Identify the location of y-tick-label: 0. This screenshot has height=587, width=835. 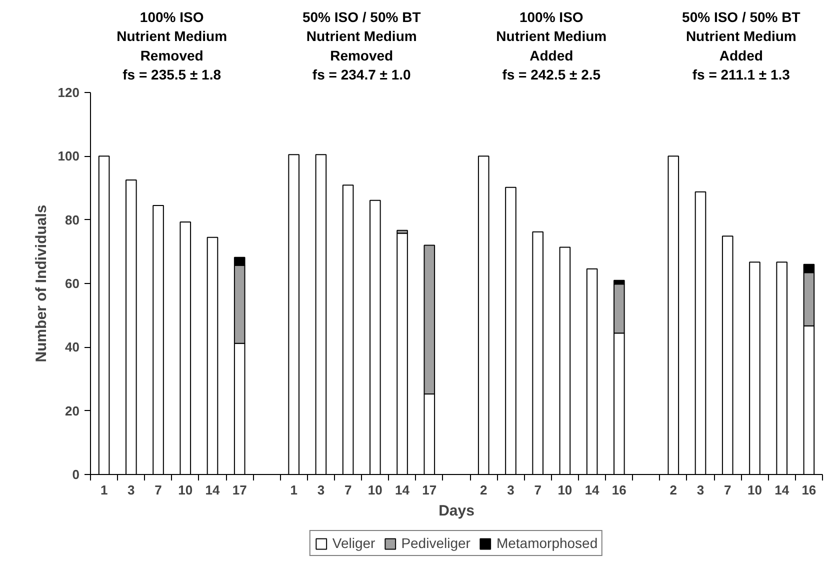
(76, 474).